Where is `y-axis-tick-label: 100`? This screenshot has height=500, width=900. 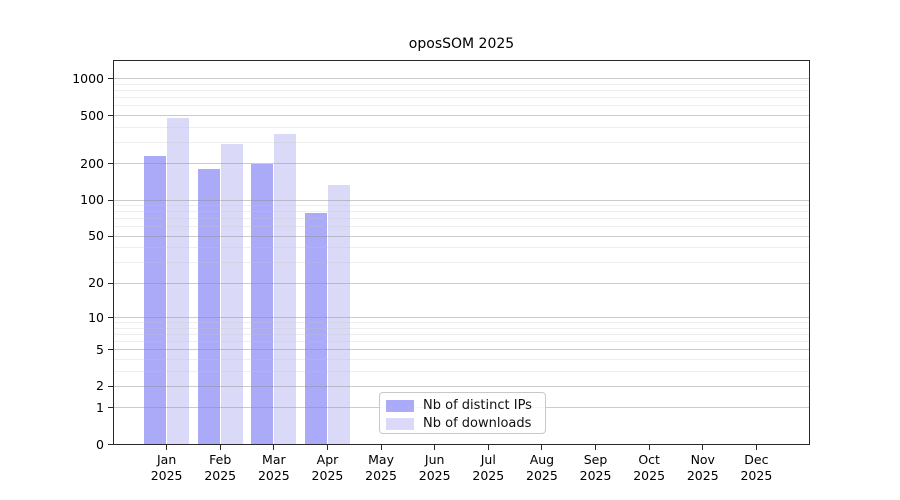 y-axis-tick-label: 100 is located at coordinates (92, 200).